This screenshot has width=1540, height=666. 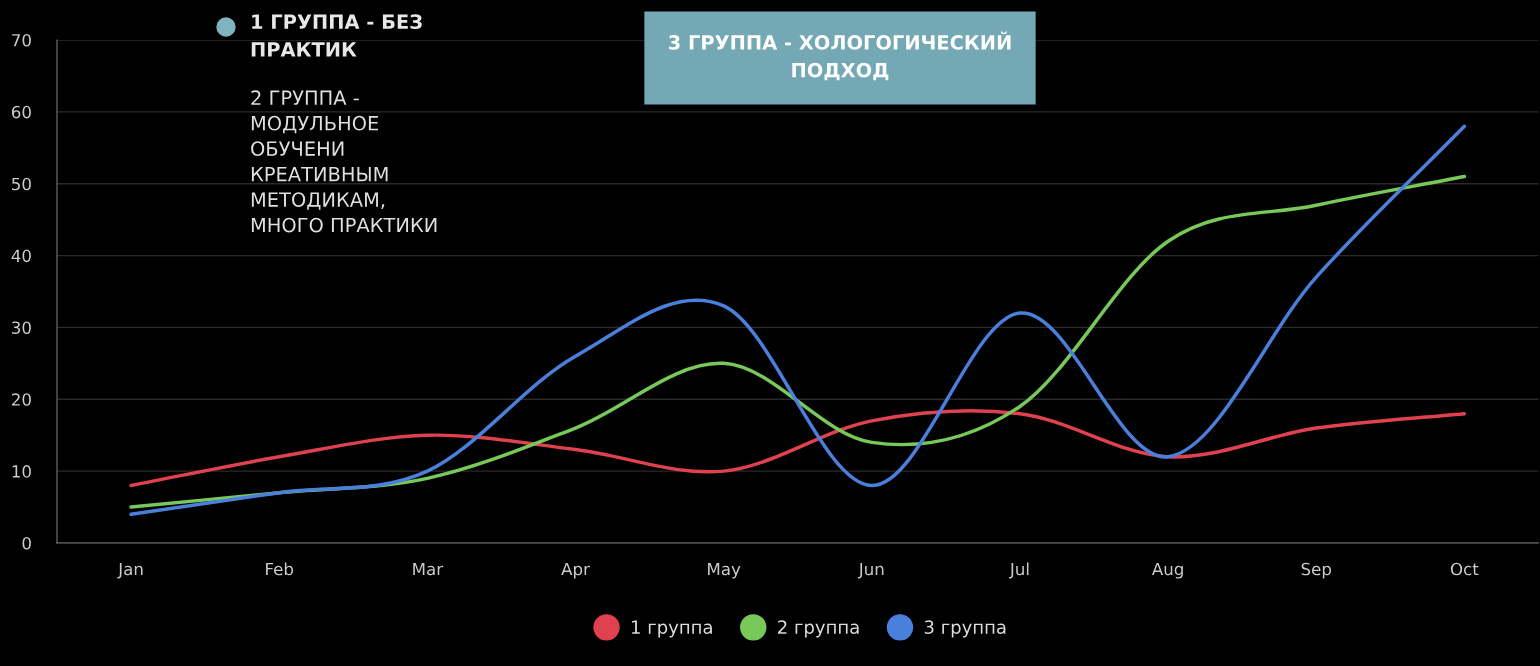 I want to click on x-tick-label: Sep, so click(x=1316, y=570).